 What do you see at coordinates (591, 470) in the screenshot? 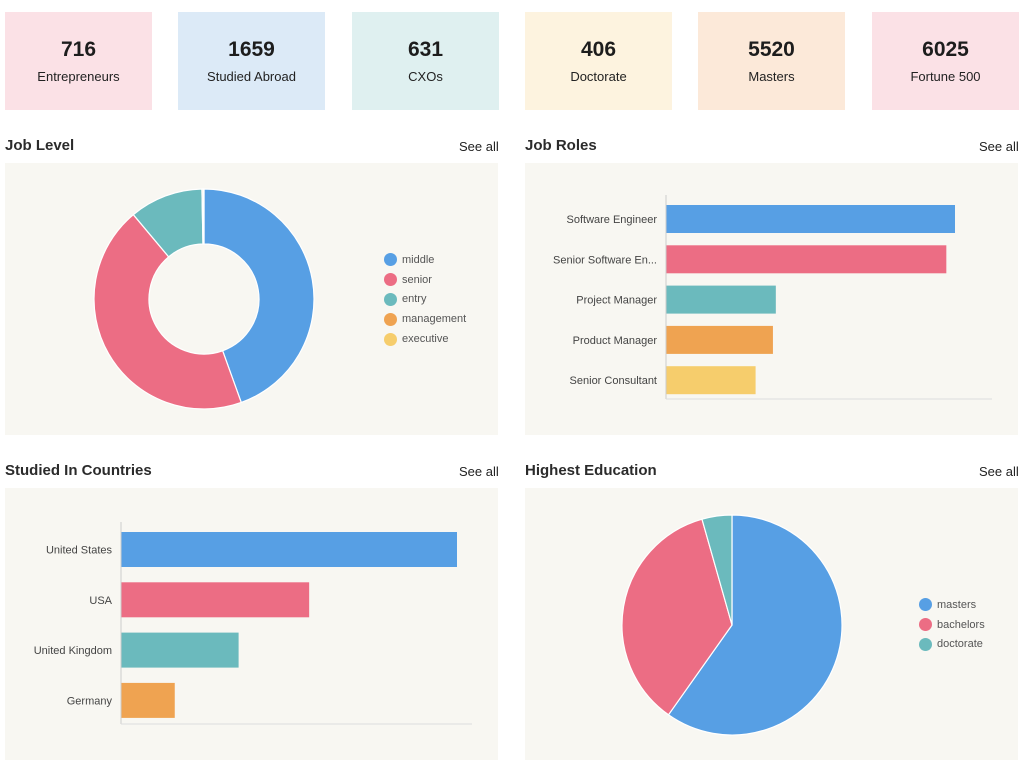
I see `education-title: Highest Education` at bounding box center [591, 470].